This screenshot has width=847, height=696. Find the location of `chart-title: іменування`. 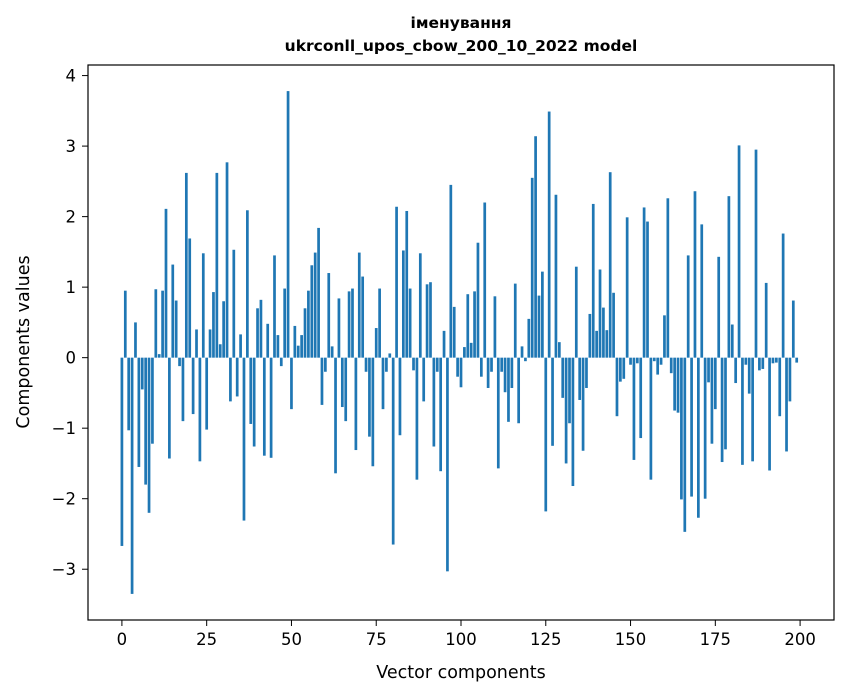

chart-title: іменування is located at coordinates (461, 23).